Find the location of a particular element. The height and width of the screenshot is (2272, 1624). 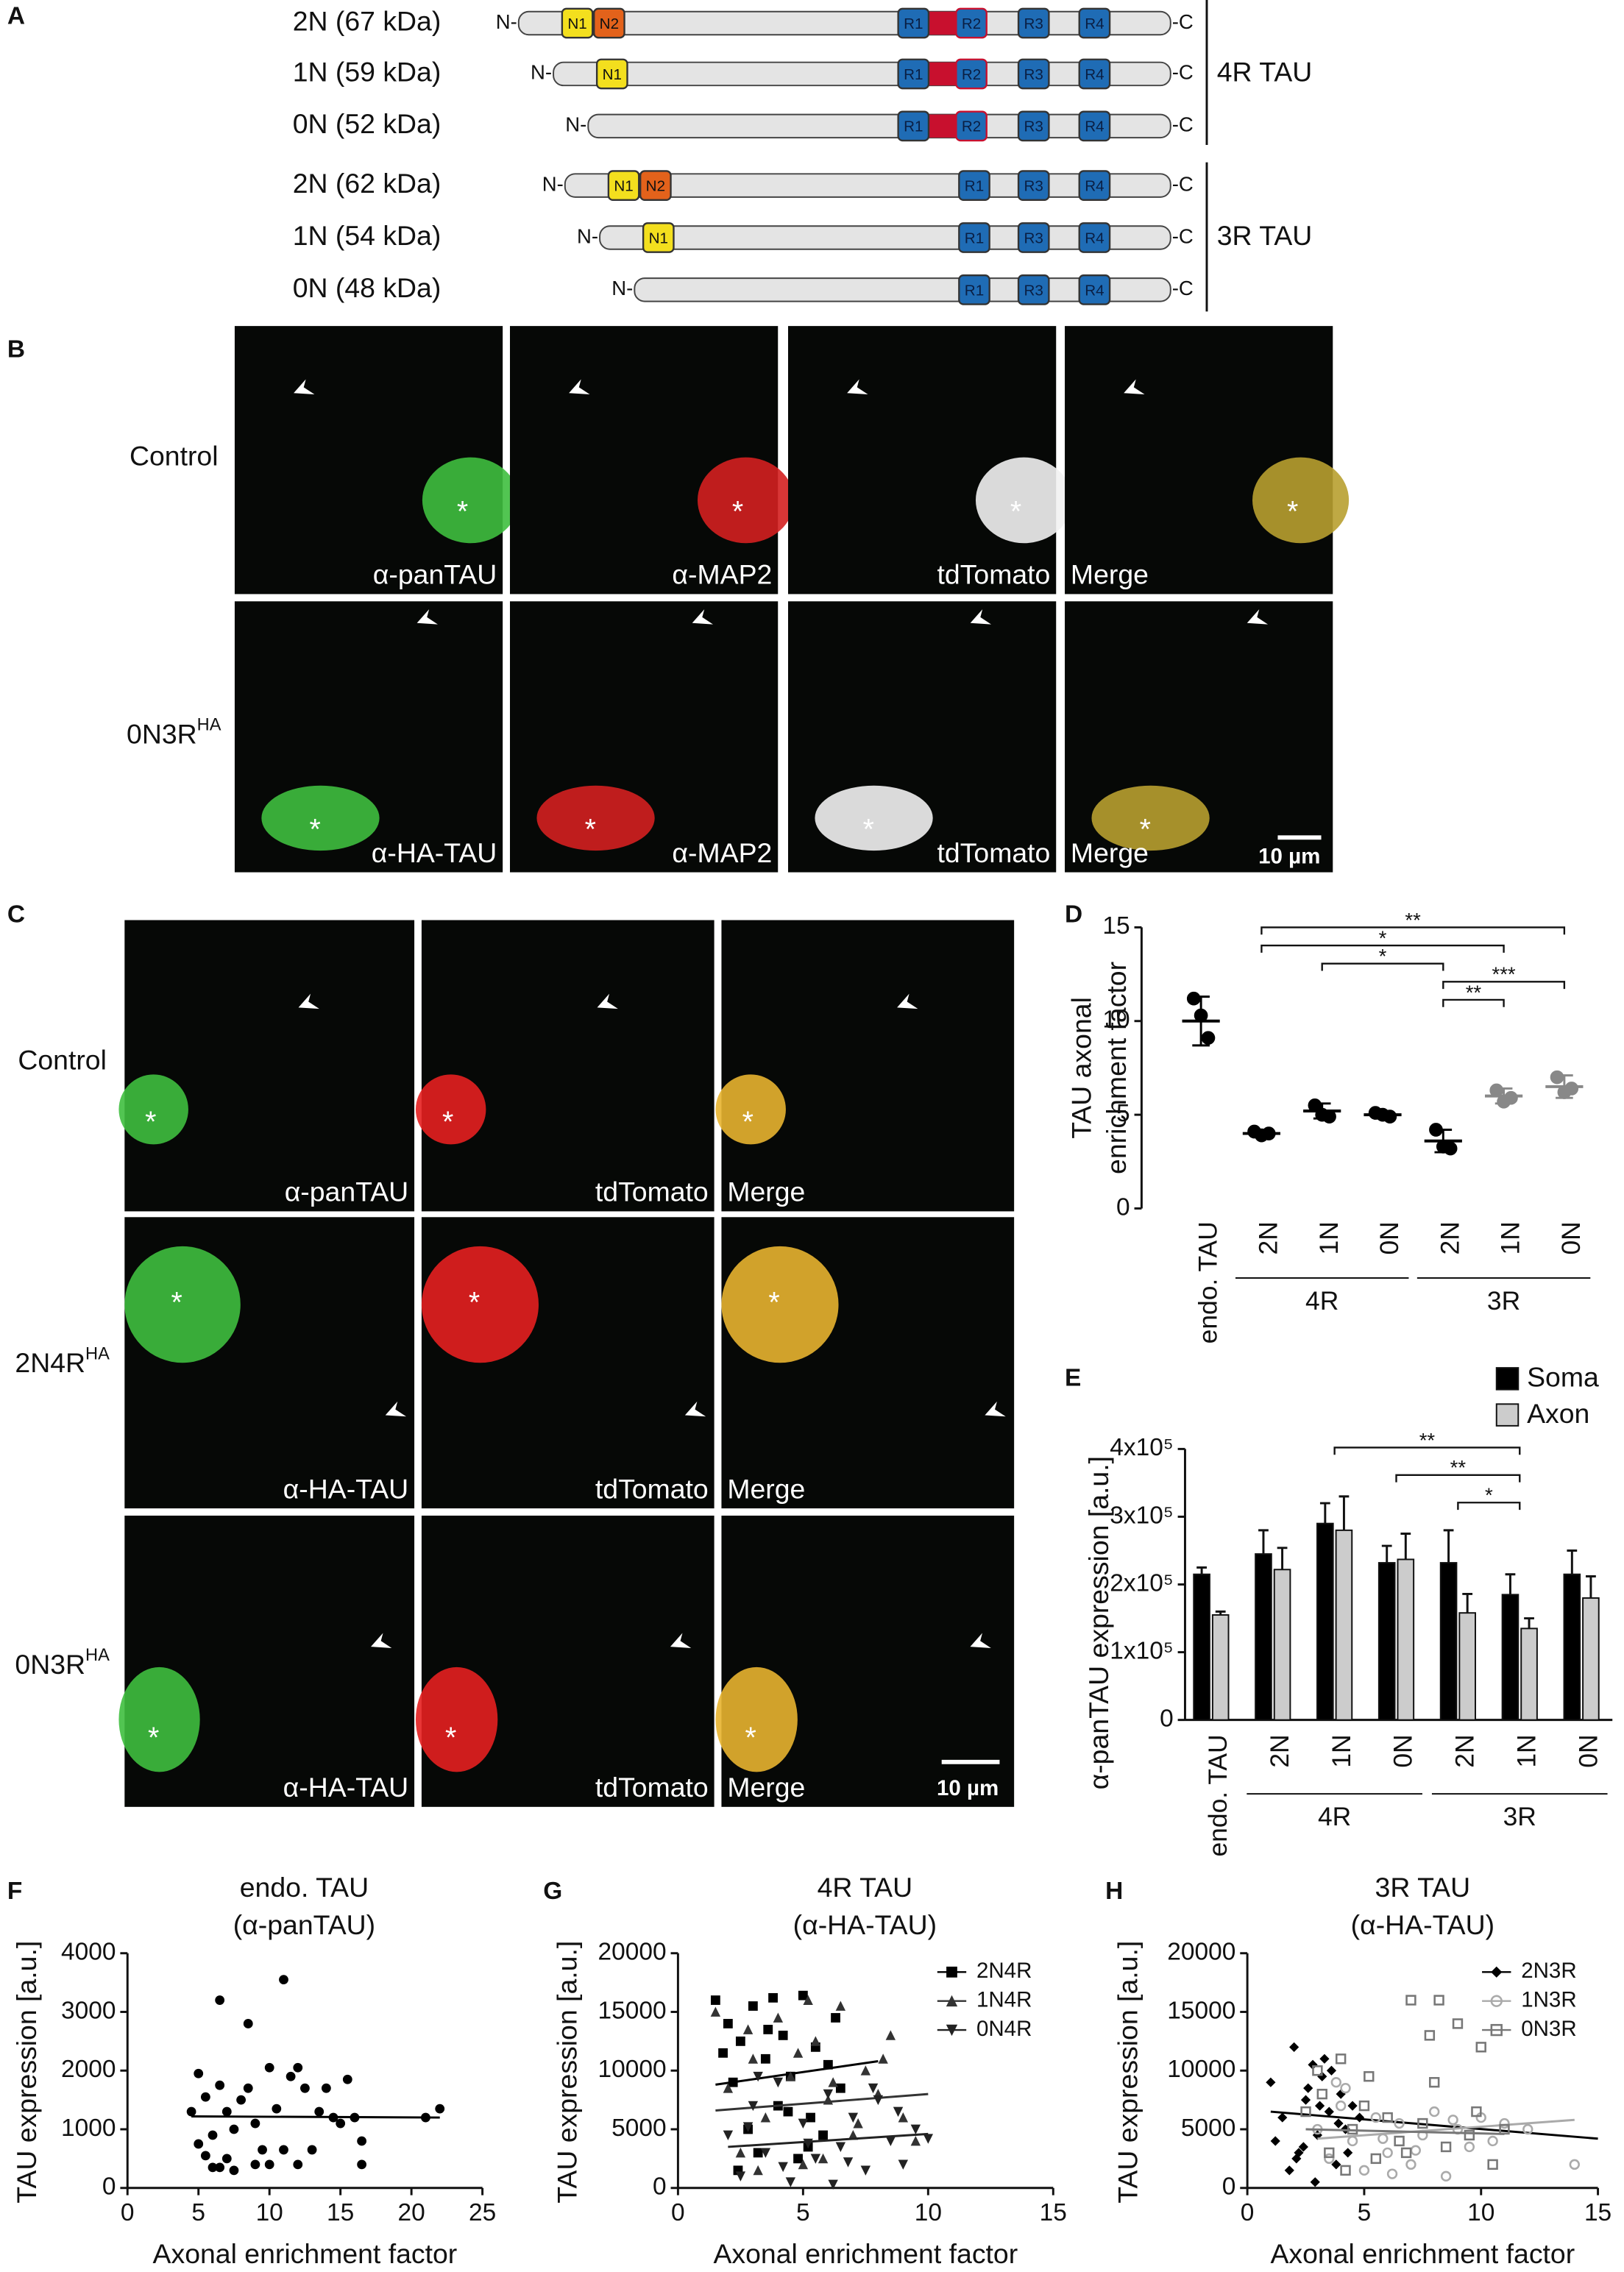

y-axis-label: TAU expression [a.u.] is located at coordinates (568, 2072).